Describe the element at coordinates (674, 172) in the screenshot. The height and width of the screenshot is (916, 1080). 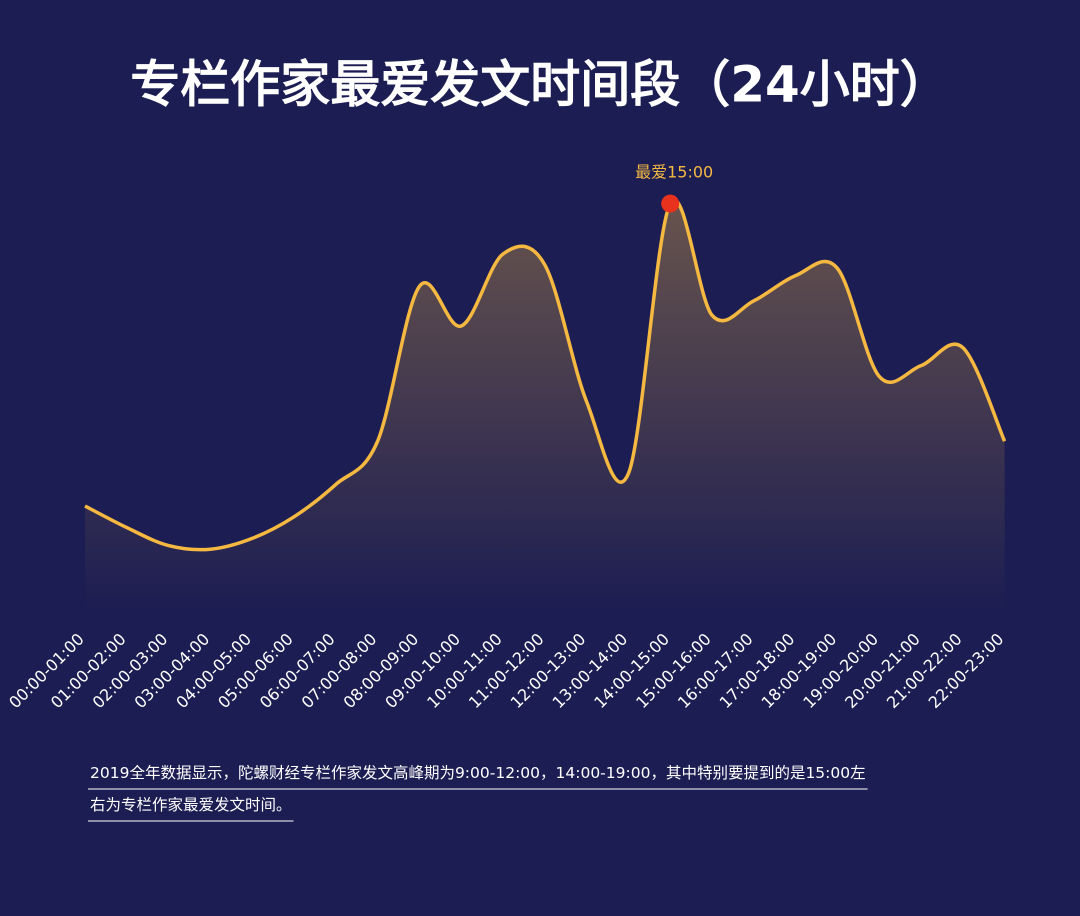
I see `annotation: 最爱15:00` at that location.